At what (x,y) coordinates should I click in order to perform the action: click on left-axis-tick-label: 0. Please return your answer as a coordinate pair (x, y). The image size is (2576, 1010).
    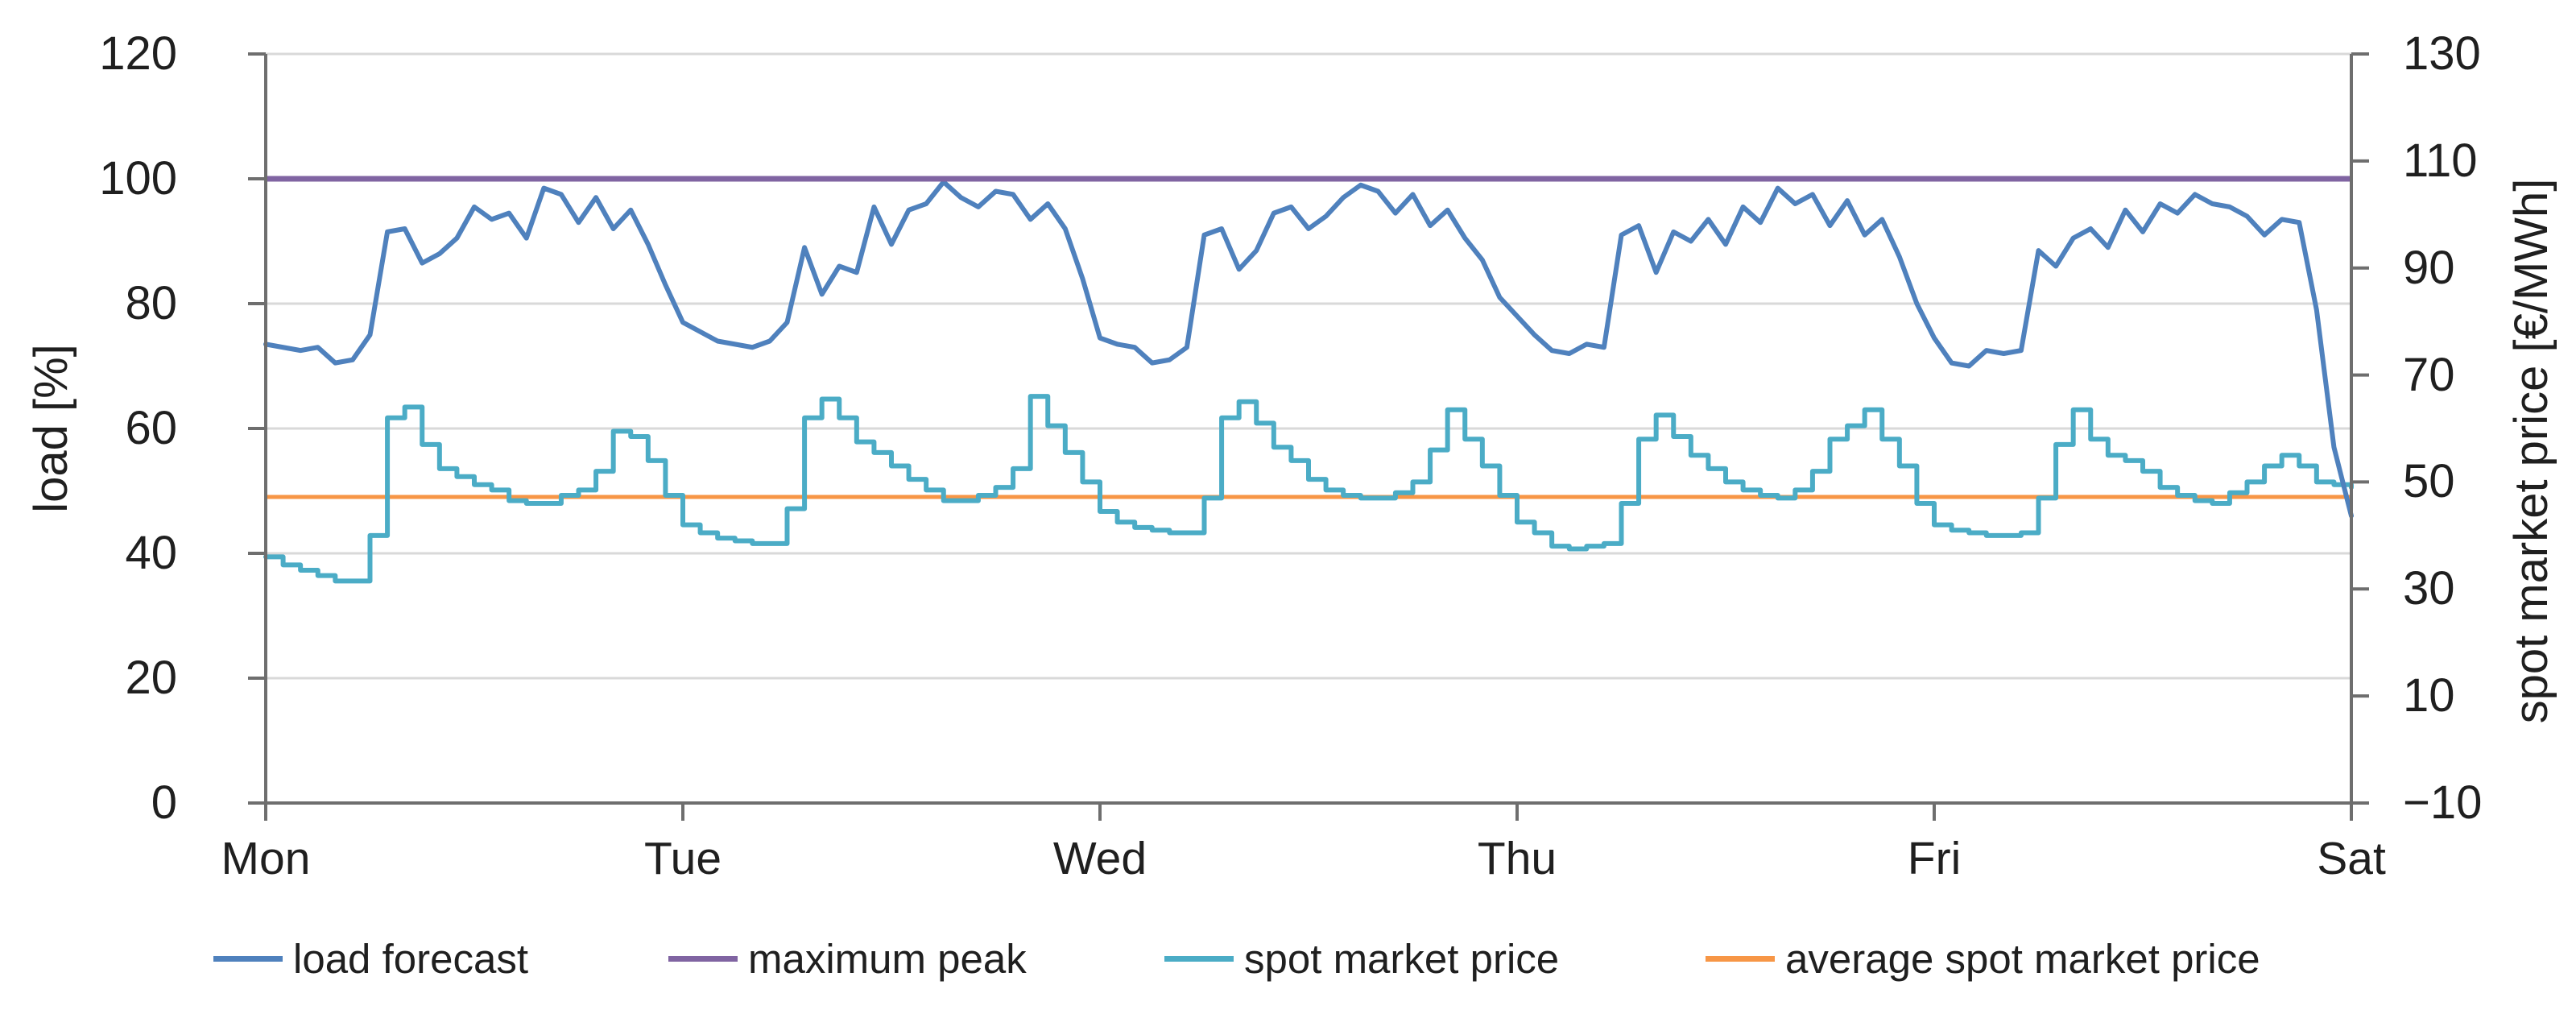
    Looking at the image, I should click on (164, 802).